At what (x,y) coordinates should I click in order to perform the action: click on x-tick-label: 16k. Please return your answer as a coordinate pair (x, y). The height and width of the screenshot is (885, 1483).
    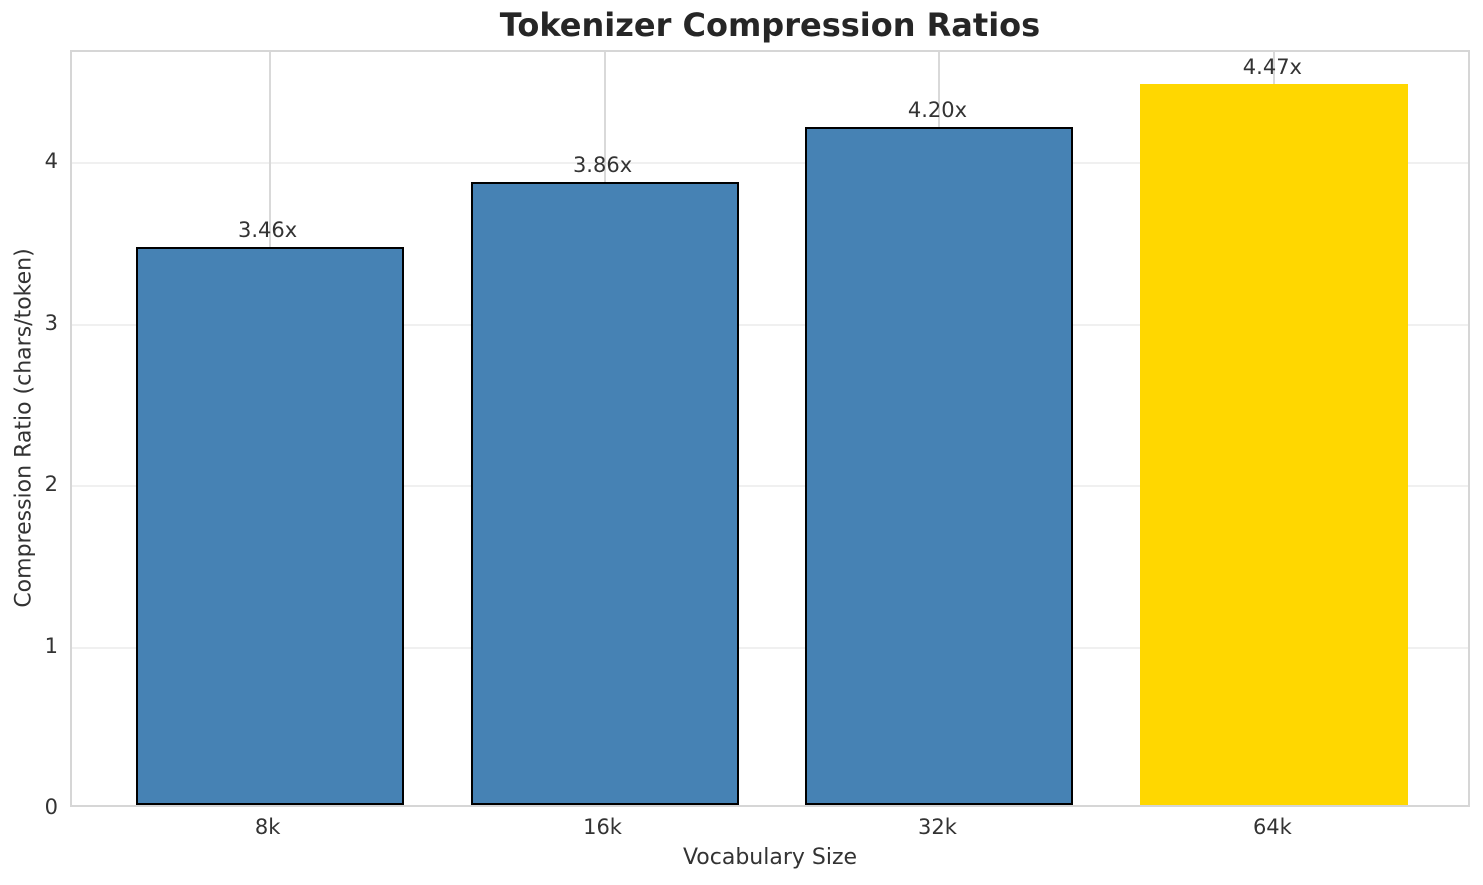
    Looking at the image, I should click on (602, 827).